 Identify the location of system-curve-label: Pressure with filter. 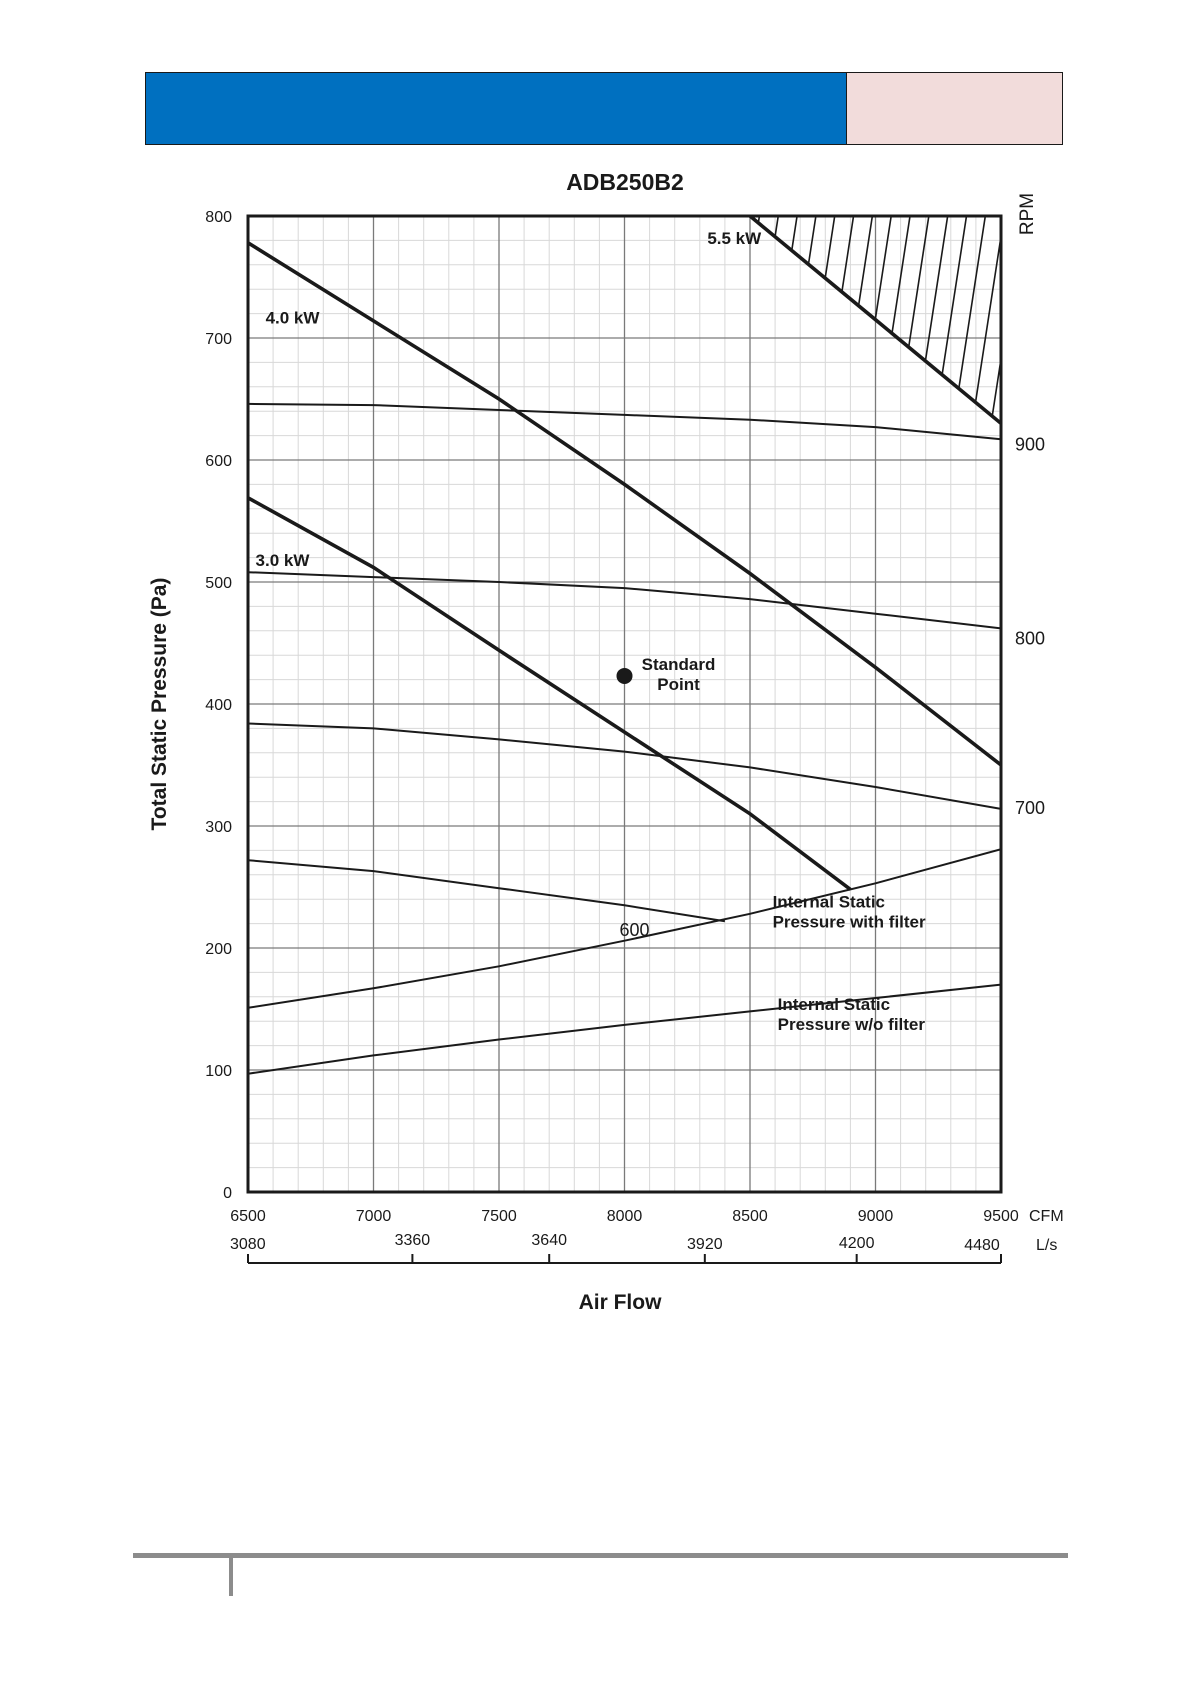
(849, 922).